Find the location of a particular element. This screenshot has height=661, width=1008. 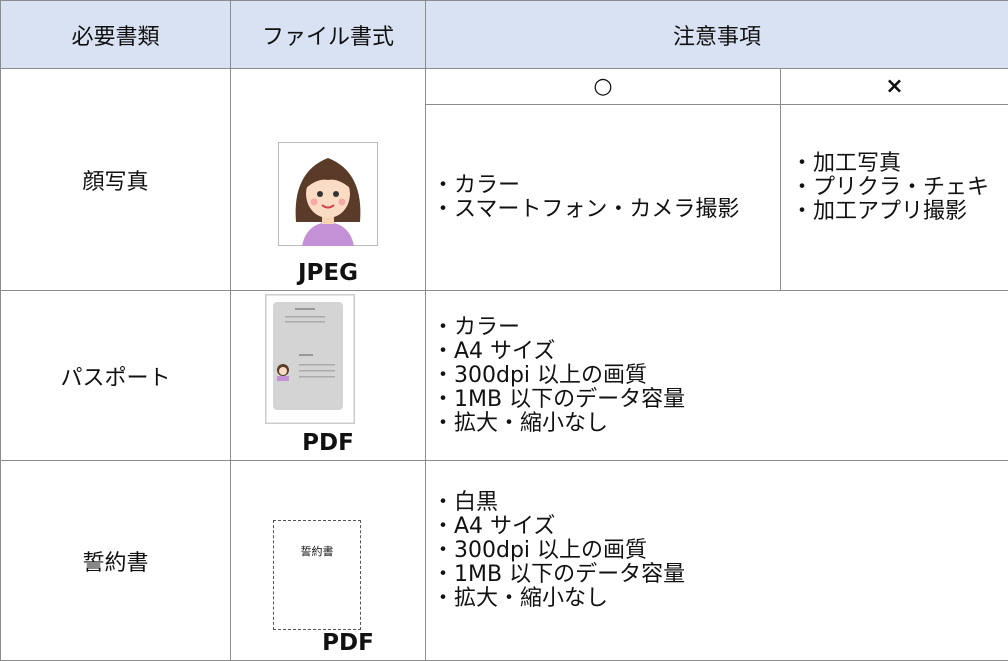

header-row: 必要書類 ファイル書式 注意事項 is located at coordinates (504, 35).